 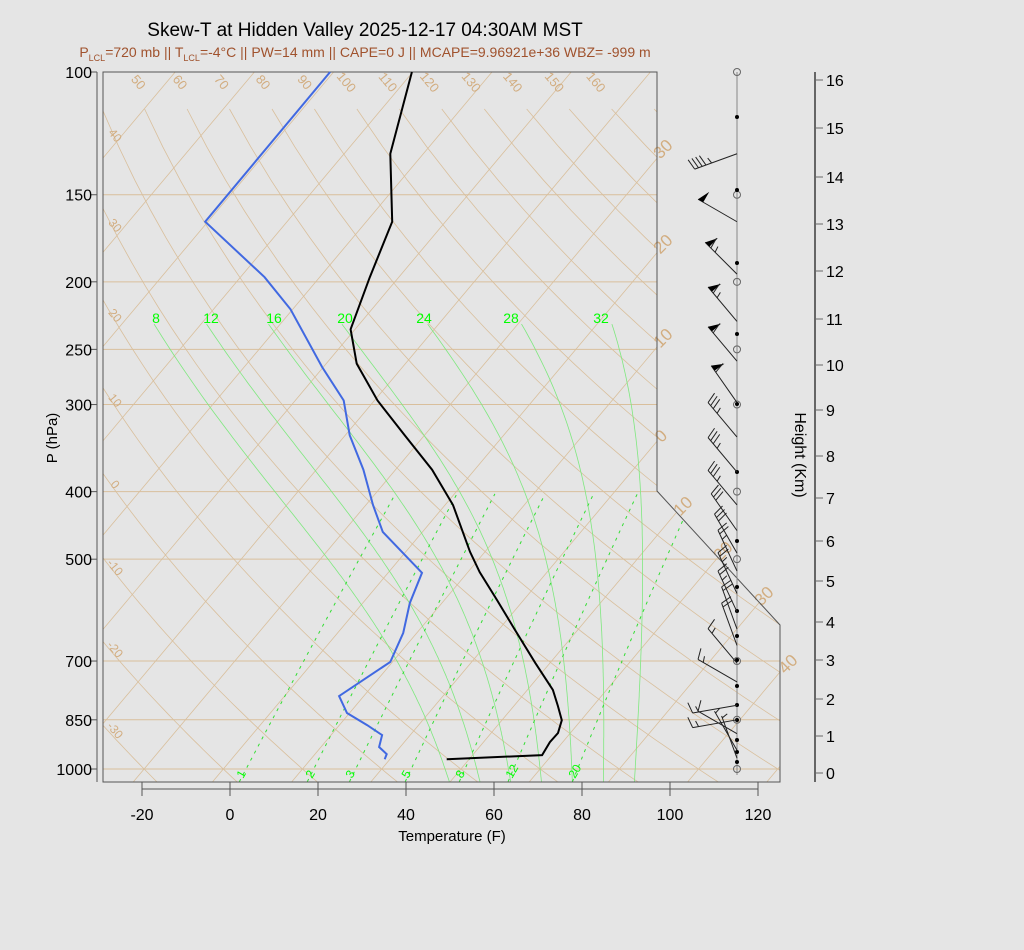 I want to click on height-tick-label: 16, so click(x=835, y=81).